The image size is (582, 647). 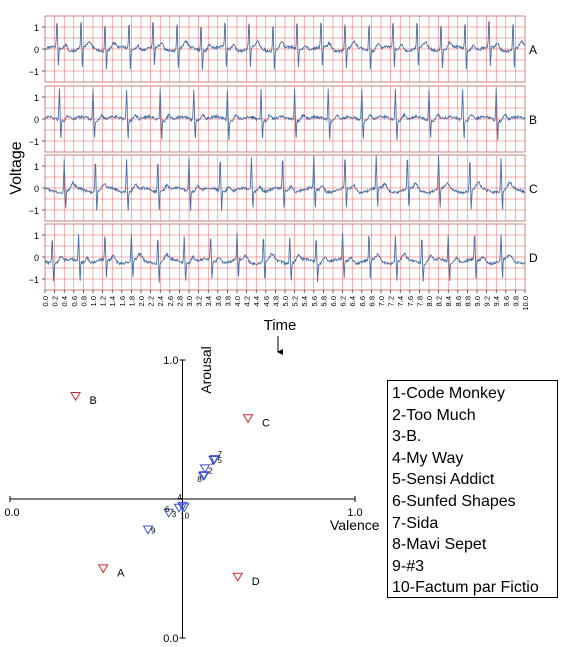 What do you see at coordinates (533, 50) in the screenshot?
I see `series-label: A` at bounding box center [533, 50].